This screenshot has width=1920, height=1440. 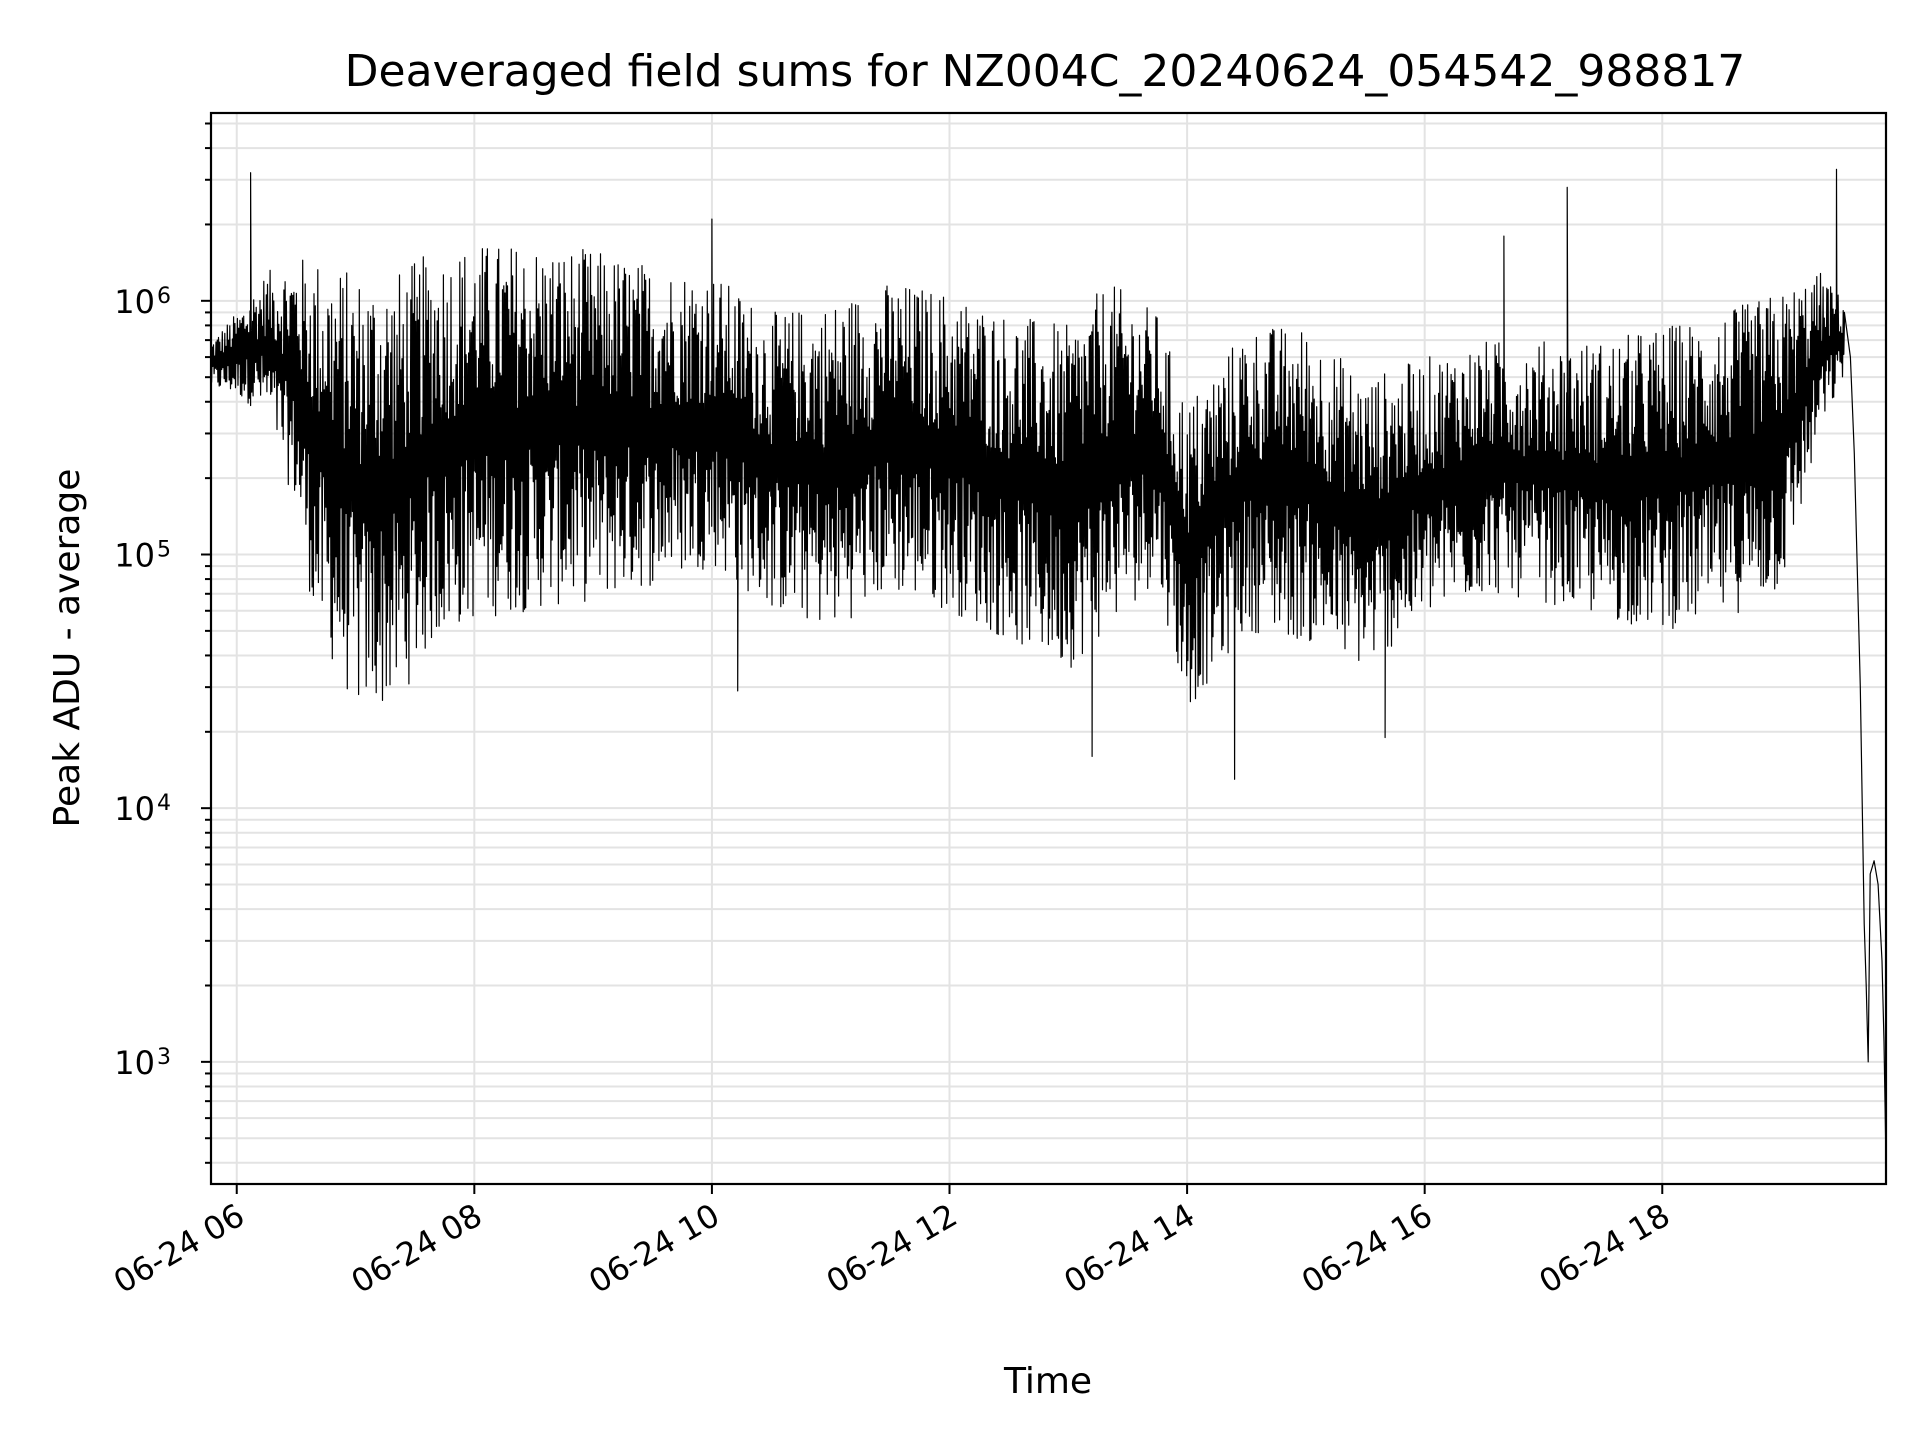 What do you see at coordinates (1605, 1248) in the screenshot?
I see `x-tick-label: 06-24 18` at bounding box center [1605, 1248].